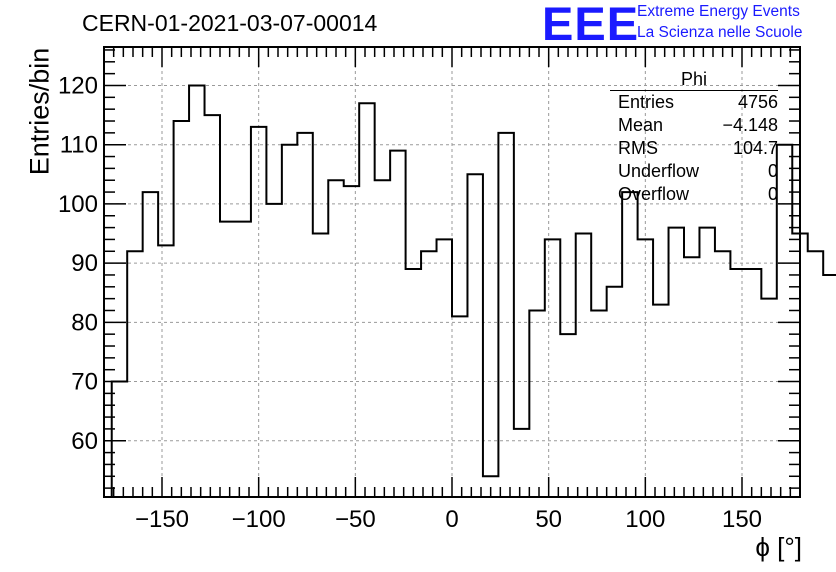 Image resolution: width=836 pixels, height=572 pixels. Describe the element at coordinates (654, 194) in the screenshot. I see `stats-label: Overflow` at that location.